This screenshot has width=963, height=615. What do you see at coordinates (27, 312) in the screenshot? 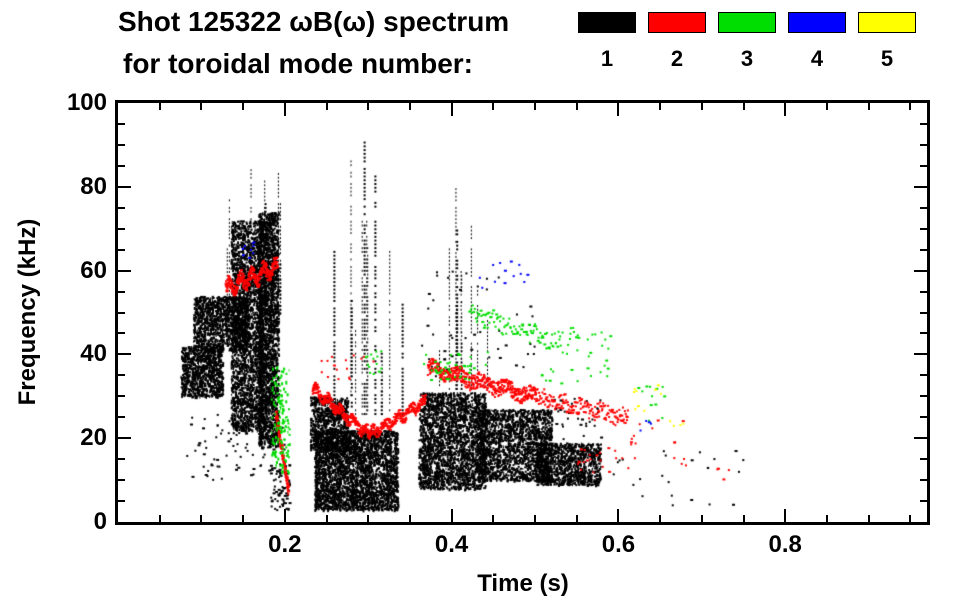
I see `y-axis-title: Frequency (kHz)` at bounding box center [27, 312].